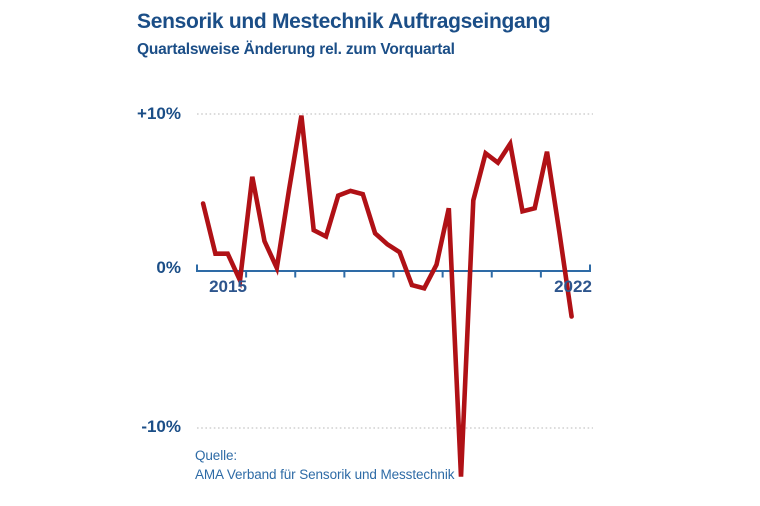  I want to click on source-name: AMA Verband für Sensorik und Messtechnik, so click(325, 474).